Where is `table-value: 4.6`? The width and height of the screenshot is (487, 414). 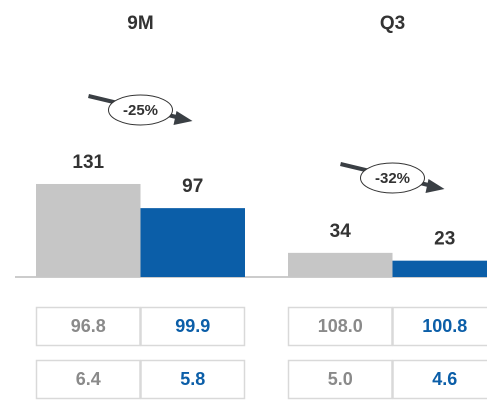 table-value: 4.6 is located at coordinates (444, 379).